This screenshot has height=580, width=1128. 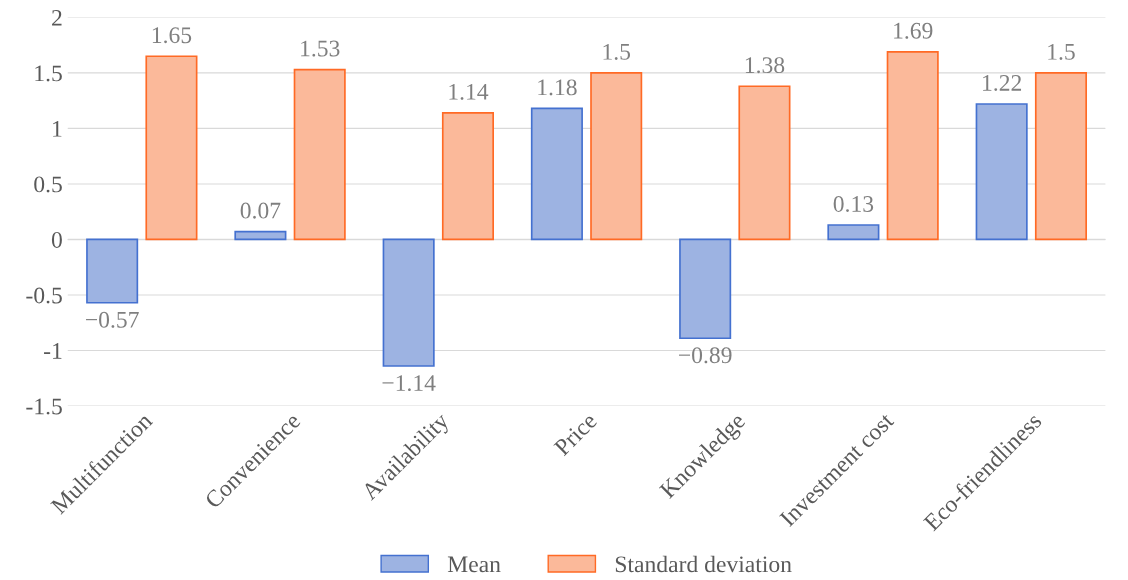 What do you see at coordinates (44, 406) in the screenshot?
I see `y-tick-label: -1.5` at bounding box center [44, 406].